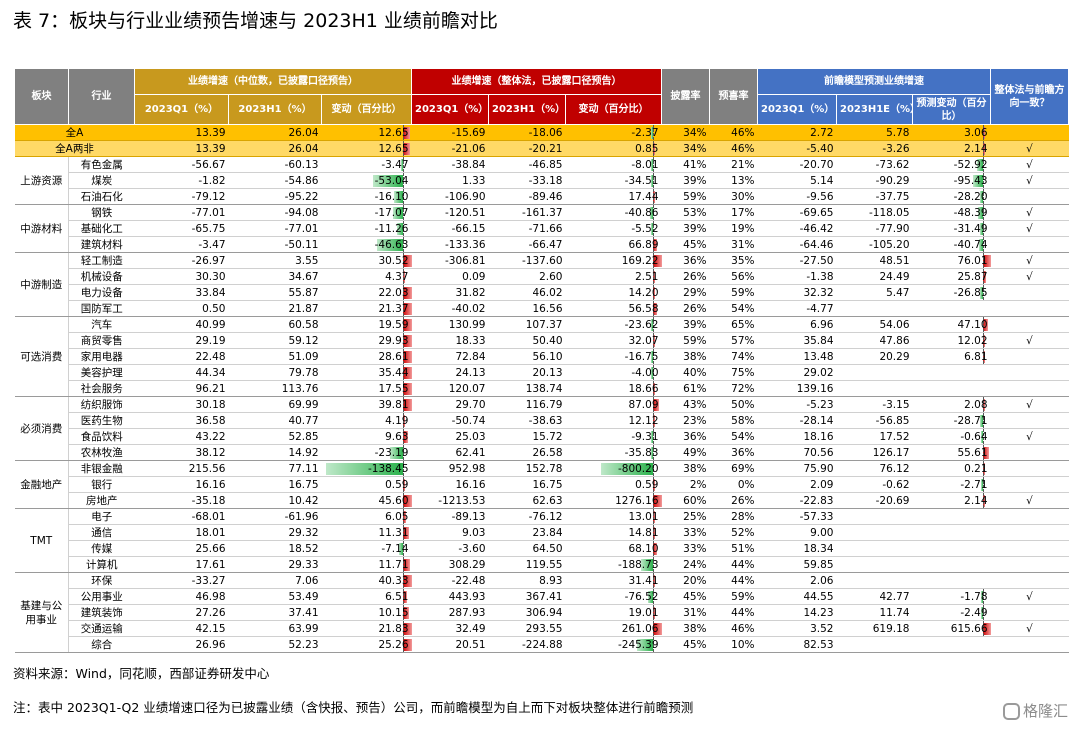 This screenshot has height=730, width=1080. I want to click on positive-rate-cell-value: 44%, so click(743, 612).